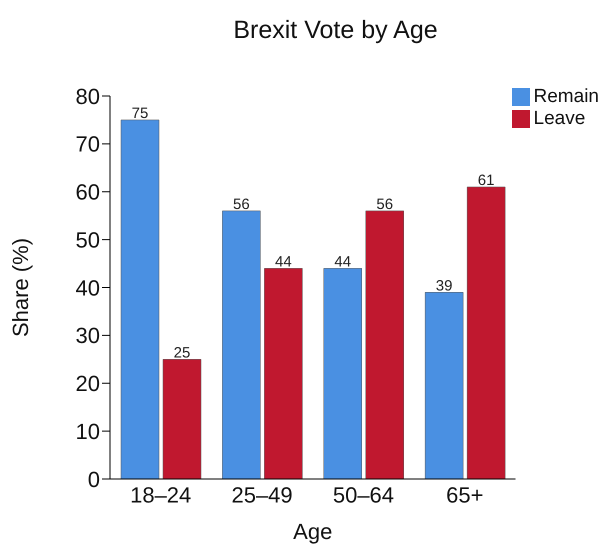 The image size is (611, 555). What do you see at coordinates (20, 288) in the screenshot?
I see `y-axis-title: Share (%)` at bounding box center [20, 288].